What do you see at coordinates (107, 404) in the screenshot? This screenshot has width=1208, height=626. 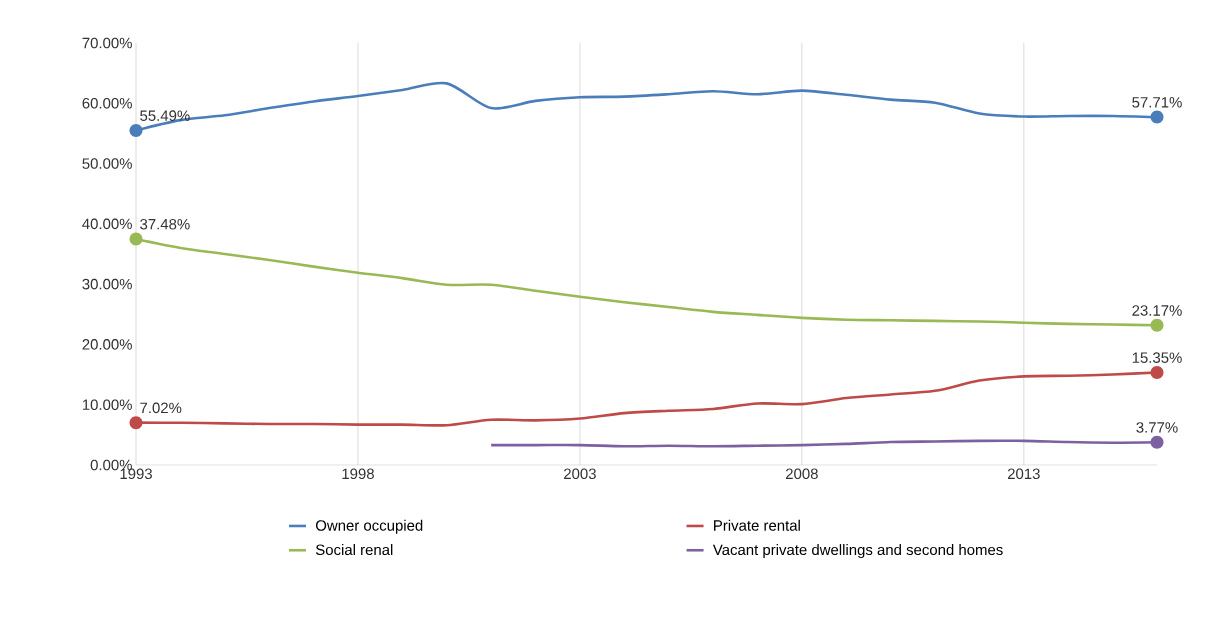 I see `y-tick-label: 10.00%` at bounding box center [107, 404].